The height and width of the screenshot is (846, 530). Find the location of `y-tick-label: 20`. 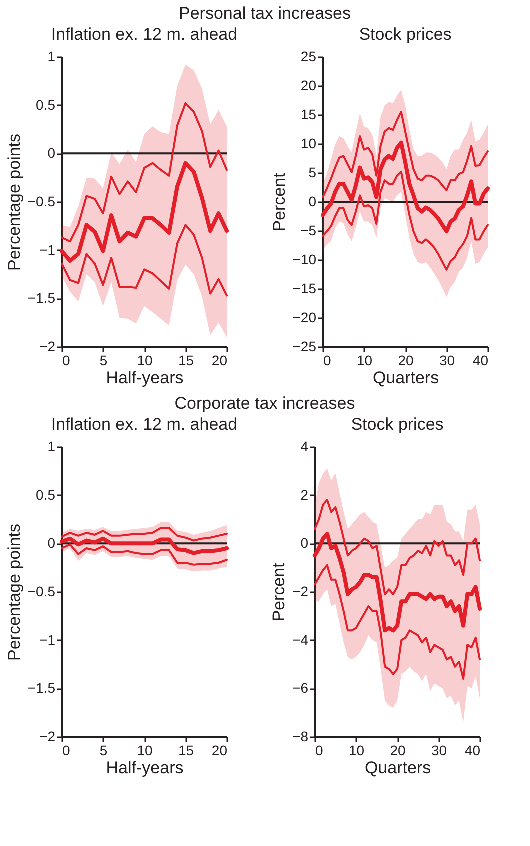

y-tick-label: 20 is located at coordinates (308, 86).